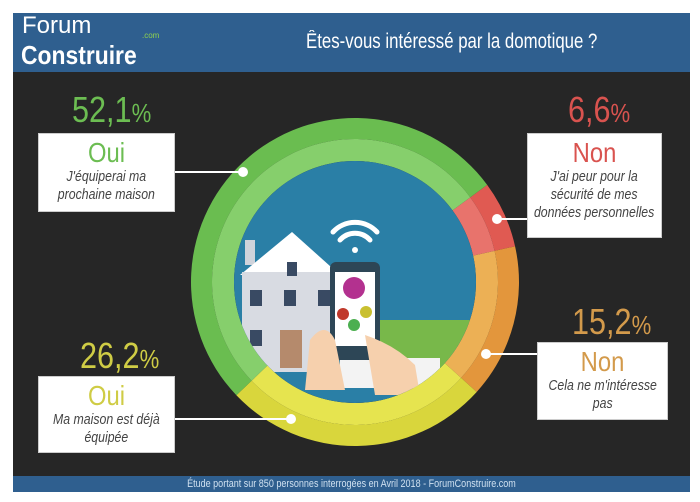  I want to click on percent-value: 52,1, so click(102, 109).